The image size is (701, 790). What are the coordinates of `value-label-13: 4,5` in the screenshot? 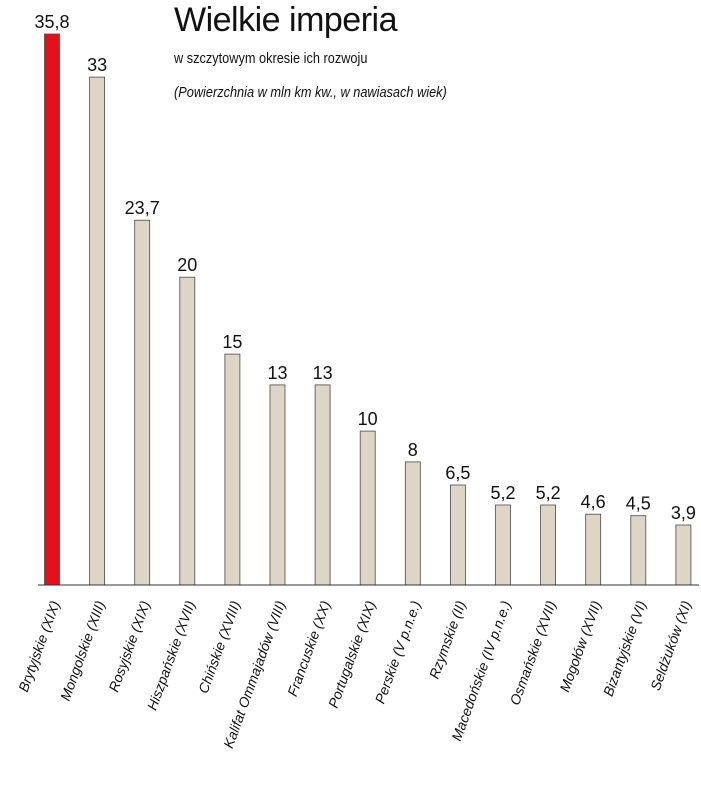 It's located at (638, 504).